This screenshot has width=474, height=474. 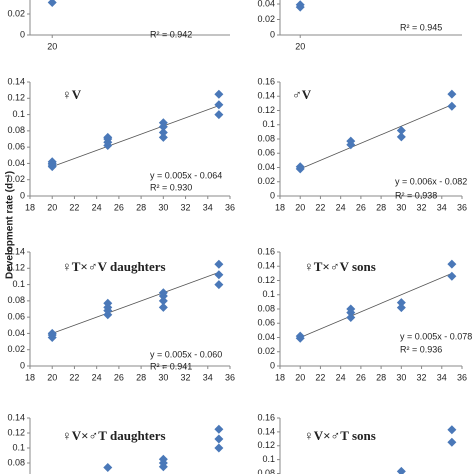 What do you see at coordinates (431, 181) in the screenshot?
I see `equation: y = 0.006x - 0.082` at bounding box center [431, 181].